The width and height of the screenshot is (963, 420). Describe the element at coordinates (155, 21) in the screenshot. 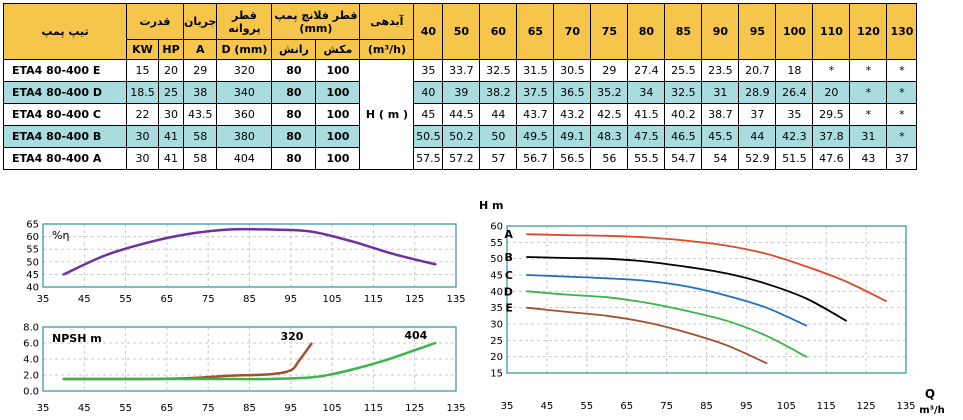

I see `header-power: قدرت` at that location.